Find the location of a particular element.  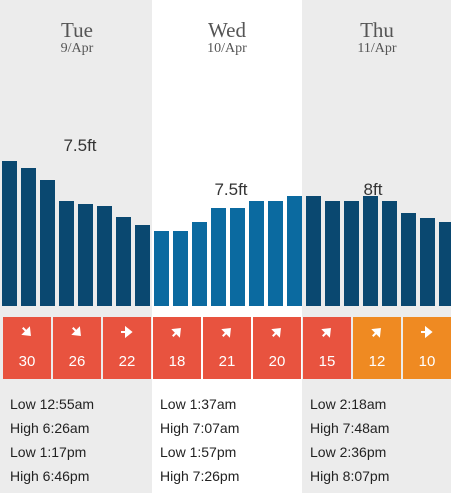

tide-entry: High 6:26am is located at coordinates (50, 428).